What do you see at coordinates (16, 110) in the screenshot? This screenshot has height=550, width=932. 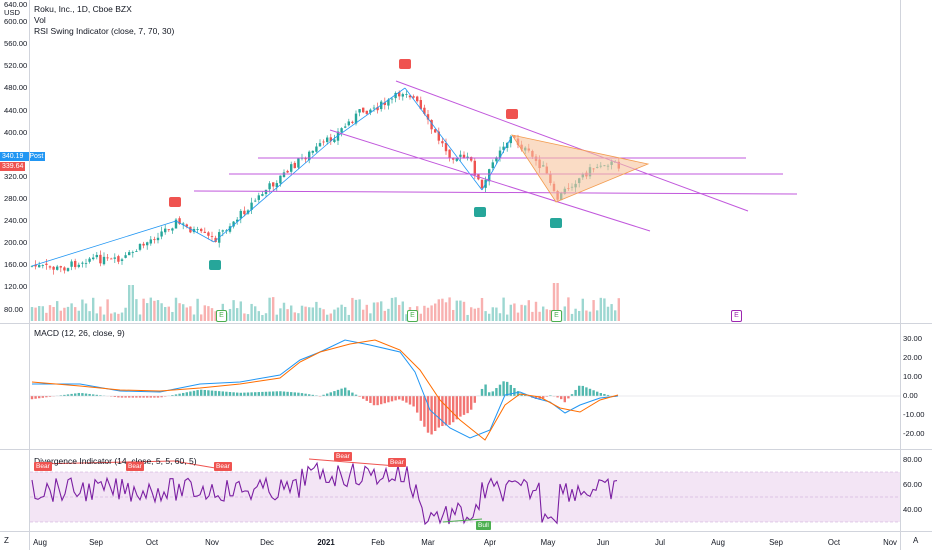 I see `price-axis-label: 440.00` at bounding box center [16, 110].